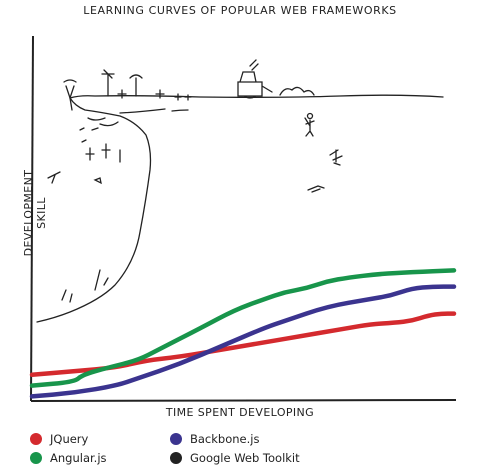 Image resolution: width=480 pixels, height=471 pixels. What do you see at coordinates (309, 127) in the screenshot?
I see `stick-figure-falling` at bounding box center [309, 127].